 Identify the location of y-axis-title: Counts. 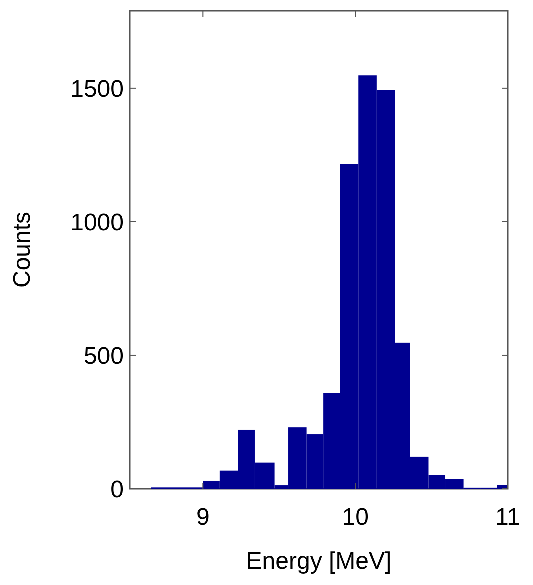
(22, 250).